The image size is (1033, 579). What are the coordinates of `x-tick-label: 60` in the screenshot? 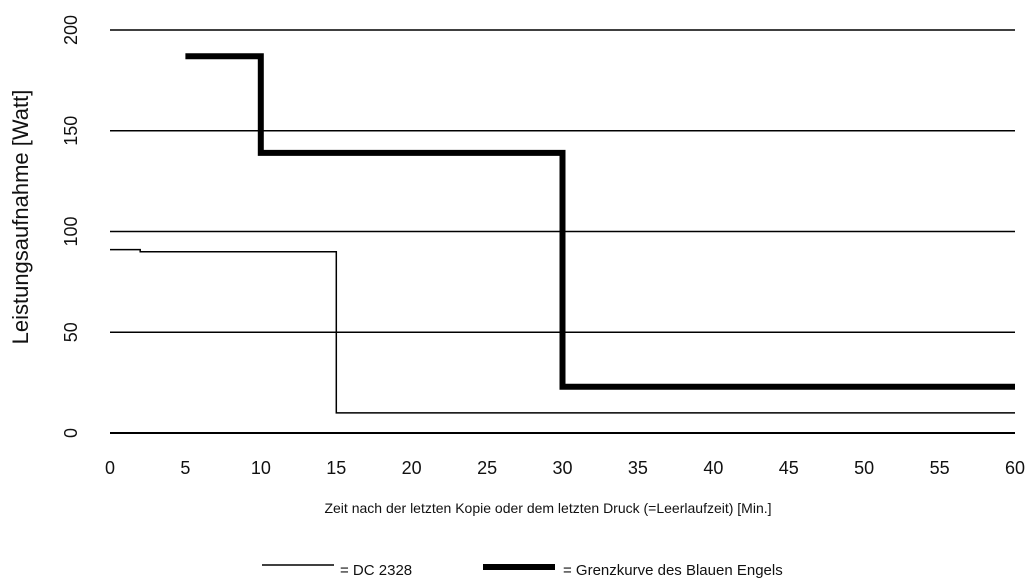 It's located at (1015, 468).